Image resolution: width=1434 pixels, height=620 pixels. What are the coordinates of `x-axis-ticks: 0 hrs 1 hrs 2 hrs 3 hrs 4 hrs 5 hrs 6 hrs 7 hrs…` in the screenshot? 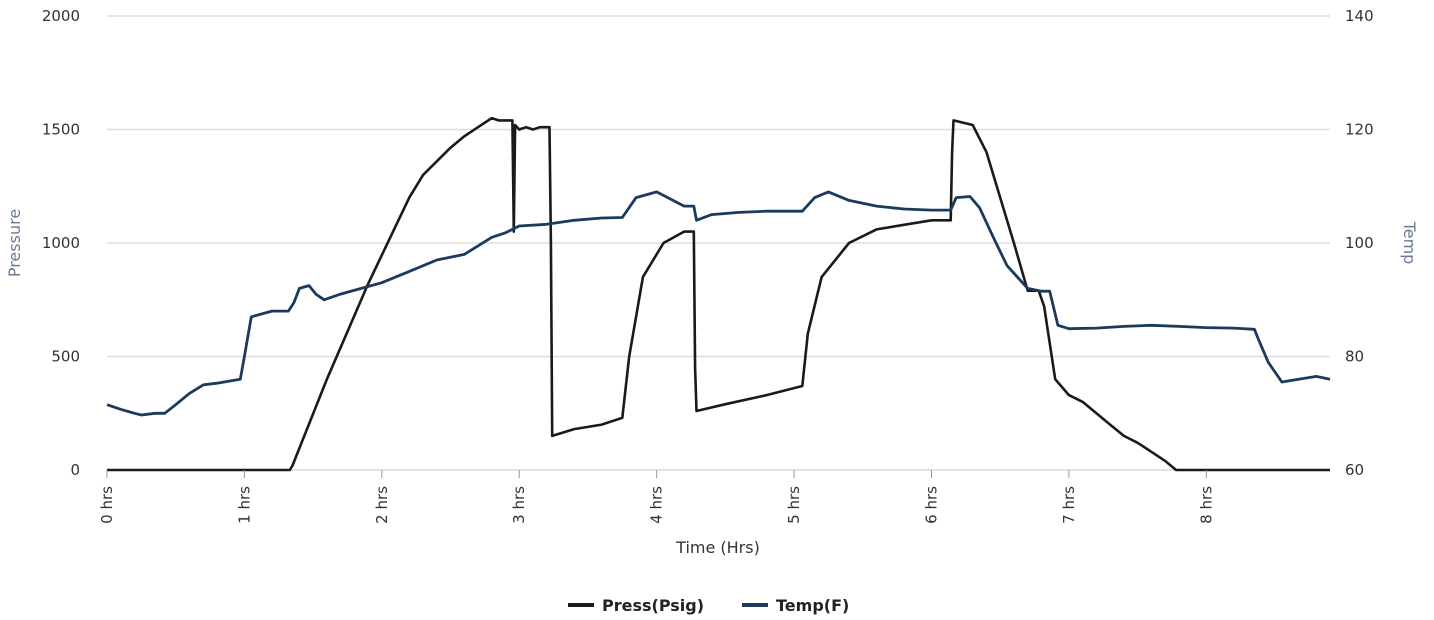 It's located at (656, 497).